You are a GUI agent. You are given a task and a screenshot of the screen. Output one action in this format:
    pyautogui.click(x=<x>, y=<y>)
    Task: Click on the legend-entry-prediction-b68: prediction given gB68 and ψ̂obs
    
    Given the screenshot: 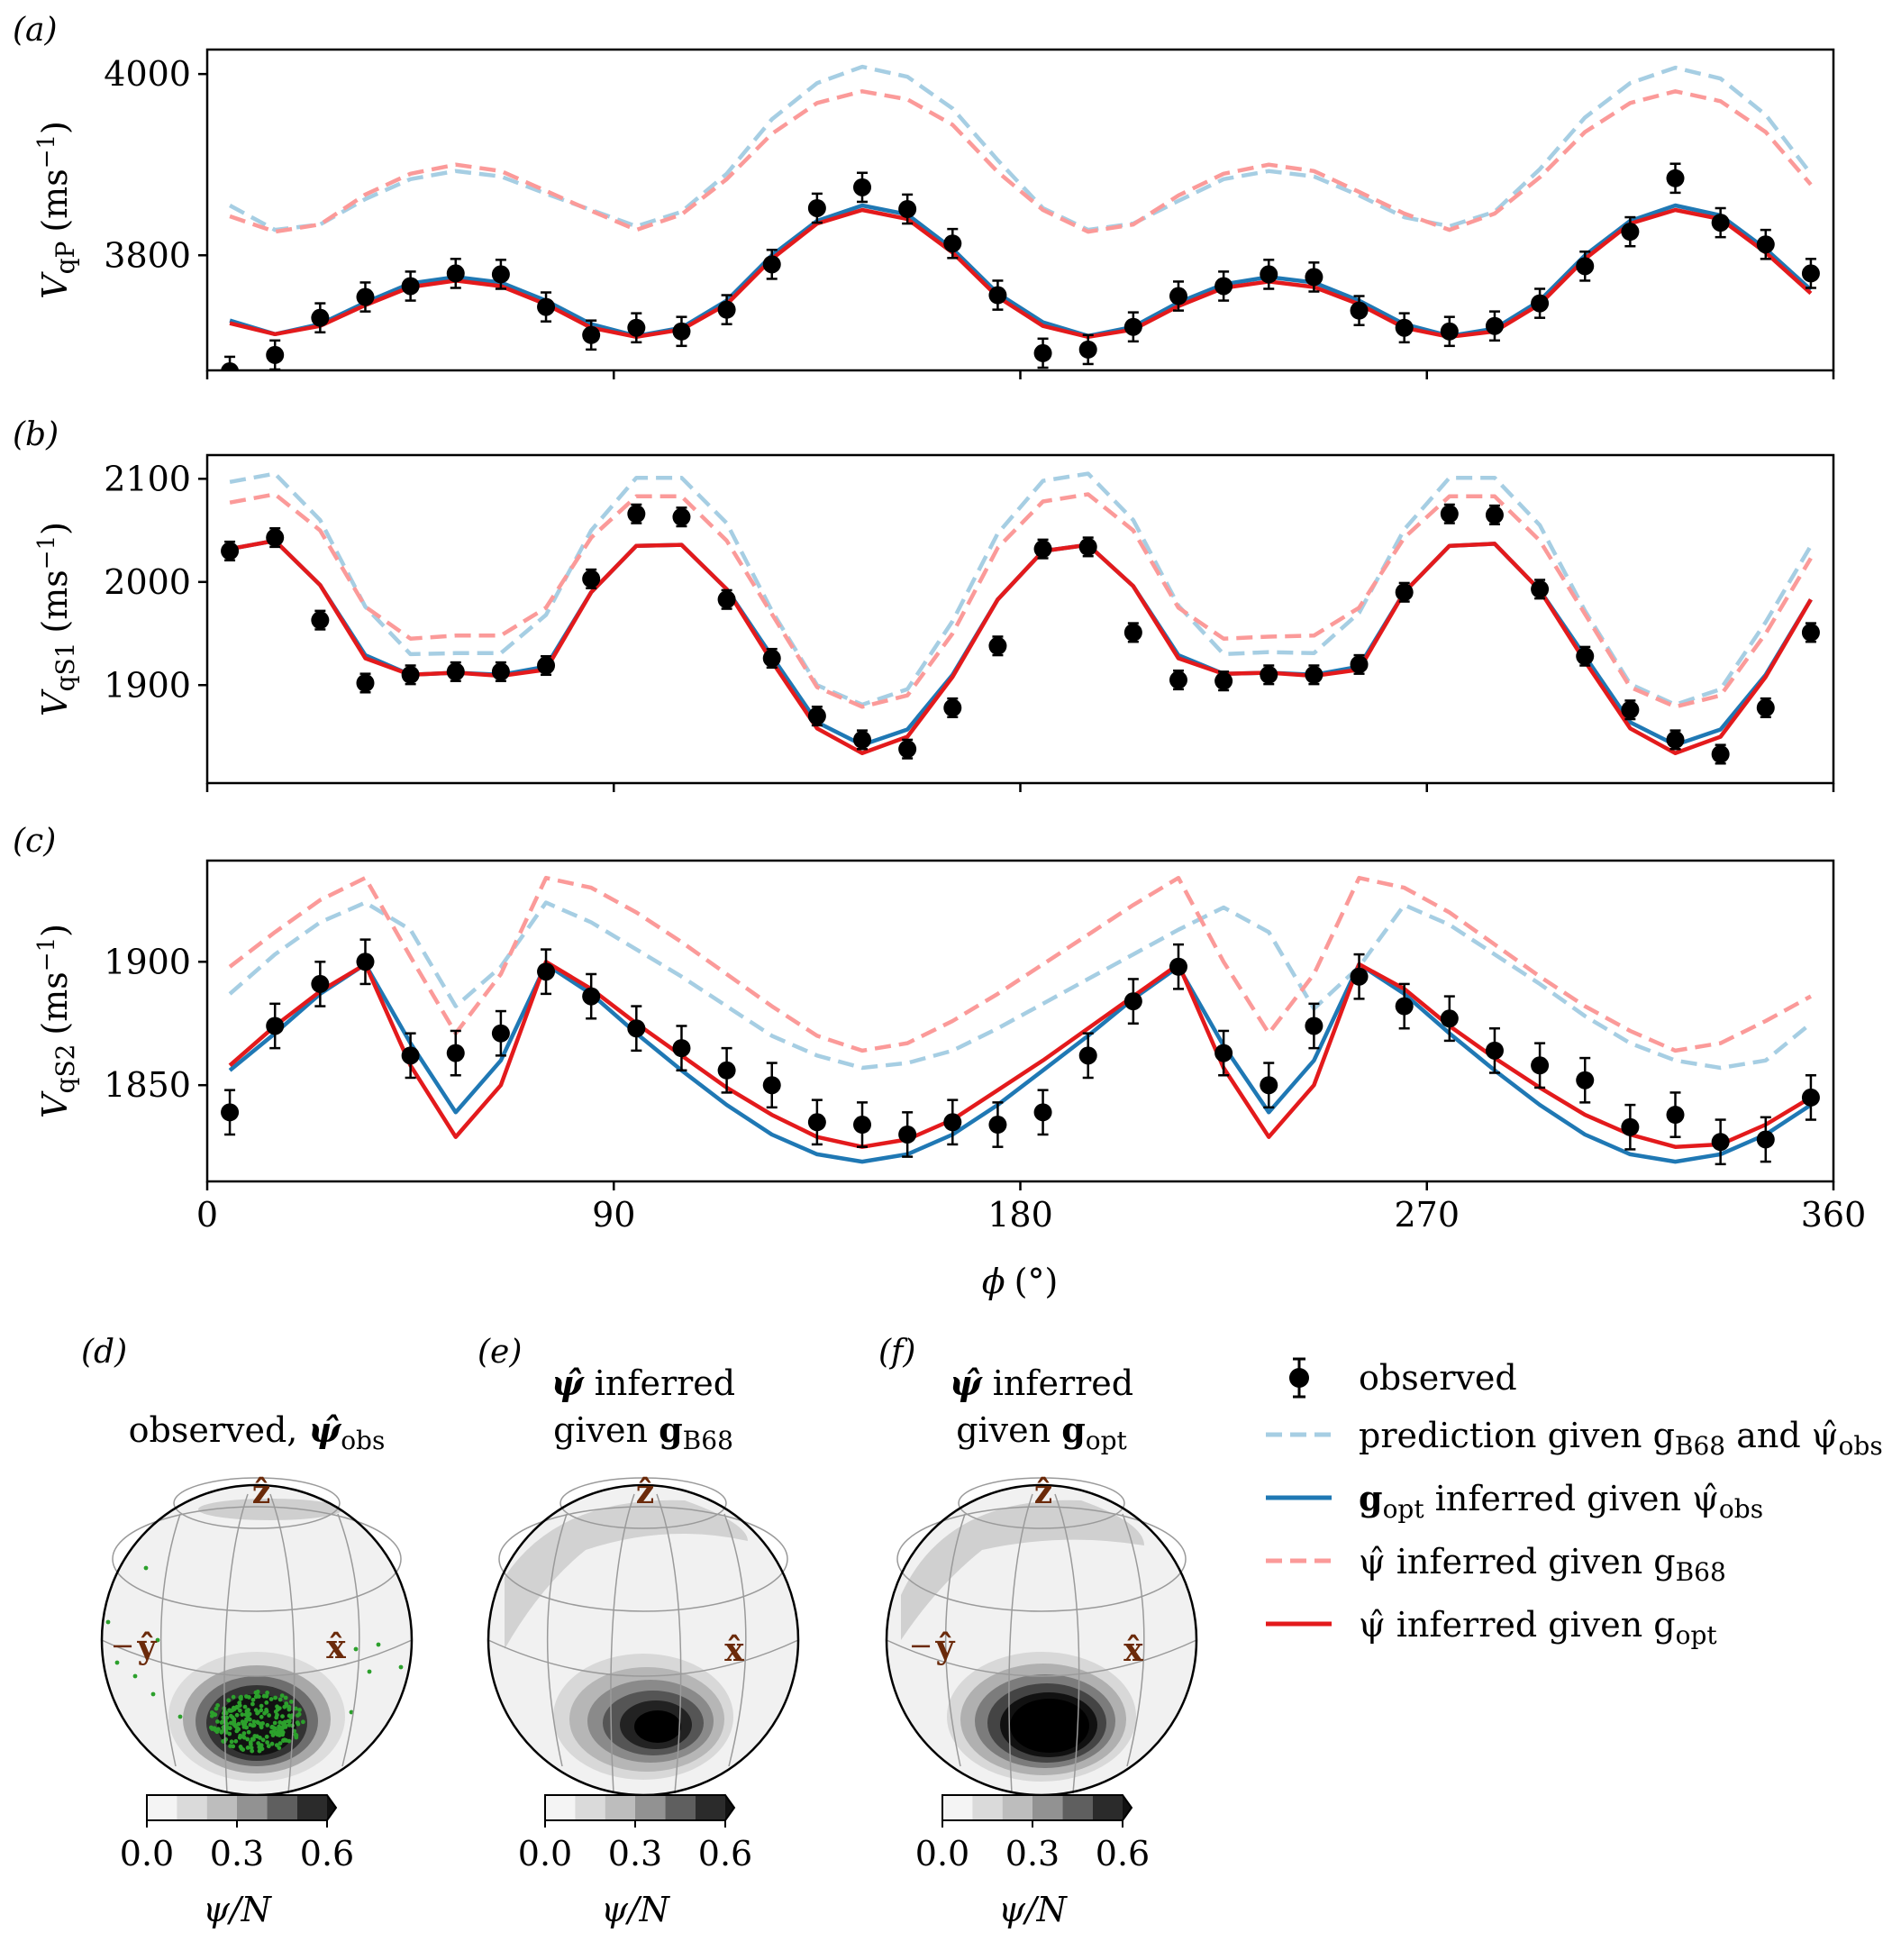 What is the action you would take?
    pyautogui.click(x=1574, y=1438)
    